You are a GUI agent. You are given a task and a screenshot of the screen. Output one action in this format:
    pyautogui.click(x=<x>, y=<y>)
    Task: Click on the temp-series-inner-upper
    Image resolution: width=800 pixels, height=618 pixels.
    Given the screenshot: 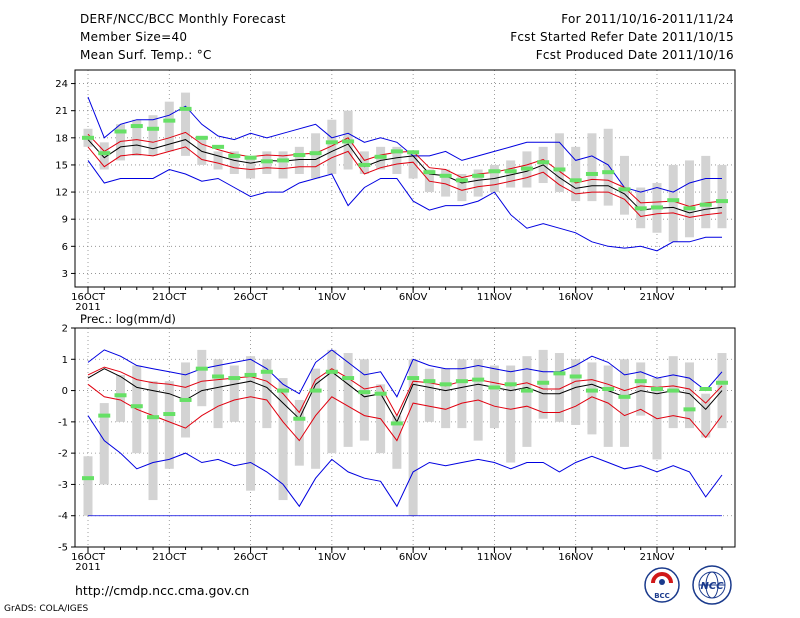 What is the action you would take?
    pyautogui.click(x=405, y=169)
    